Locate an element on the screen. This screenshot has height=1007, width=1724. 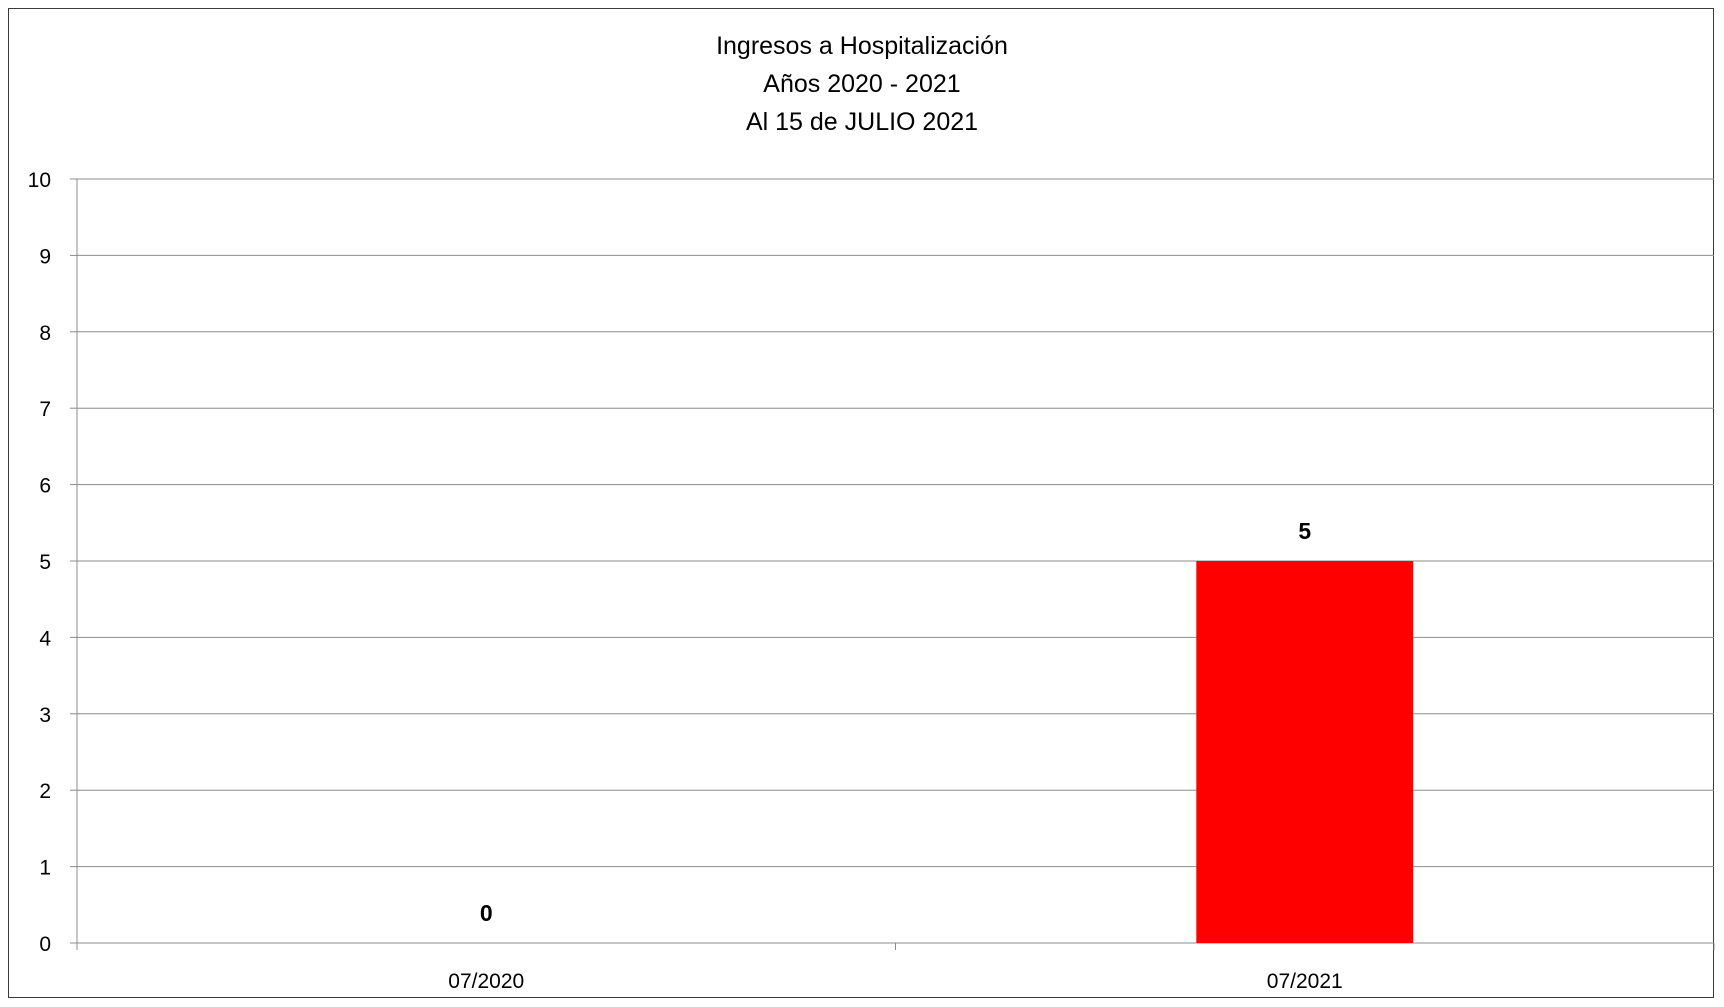
y-tick-label: 6 is located at coordinates (45, 486).